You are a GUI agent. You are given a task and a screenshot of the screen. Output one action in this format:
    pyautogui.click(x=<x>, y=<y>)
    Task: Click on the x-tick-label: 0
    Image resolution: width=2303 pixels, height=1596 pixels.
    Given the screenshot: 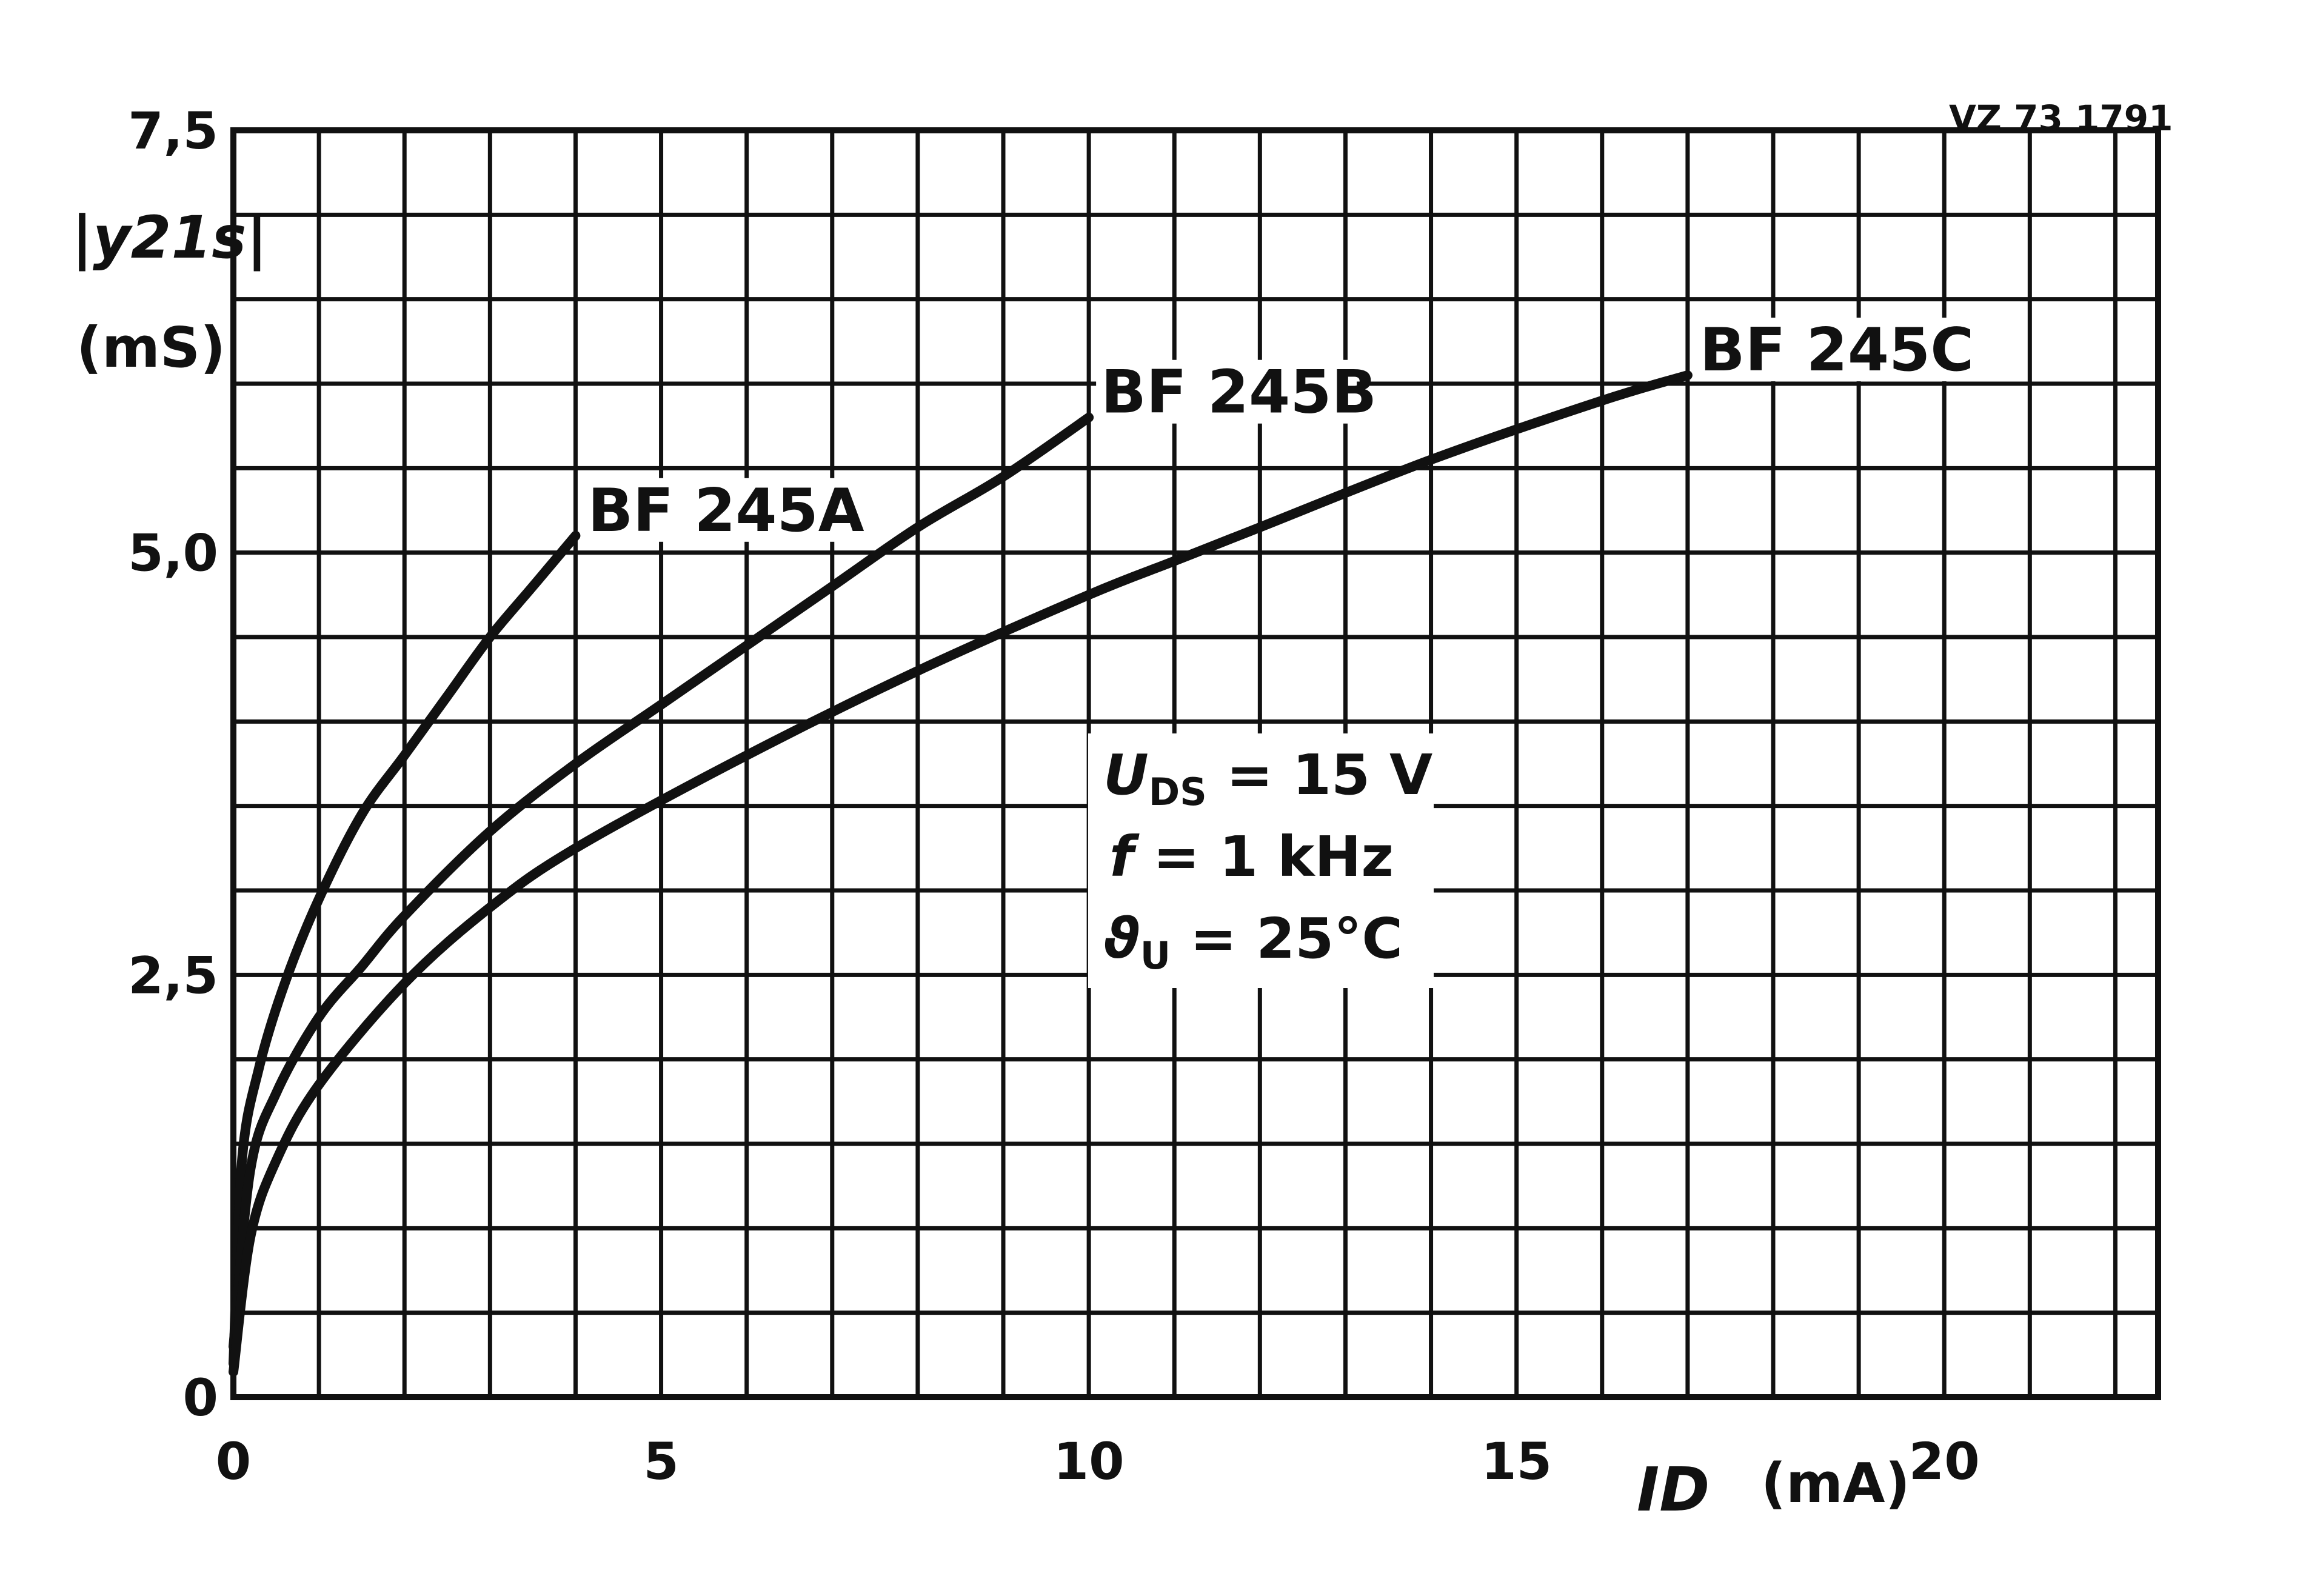 What is the action you would take?
    pyautogui.click(x=233, y=1461)
    